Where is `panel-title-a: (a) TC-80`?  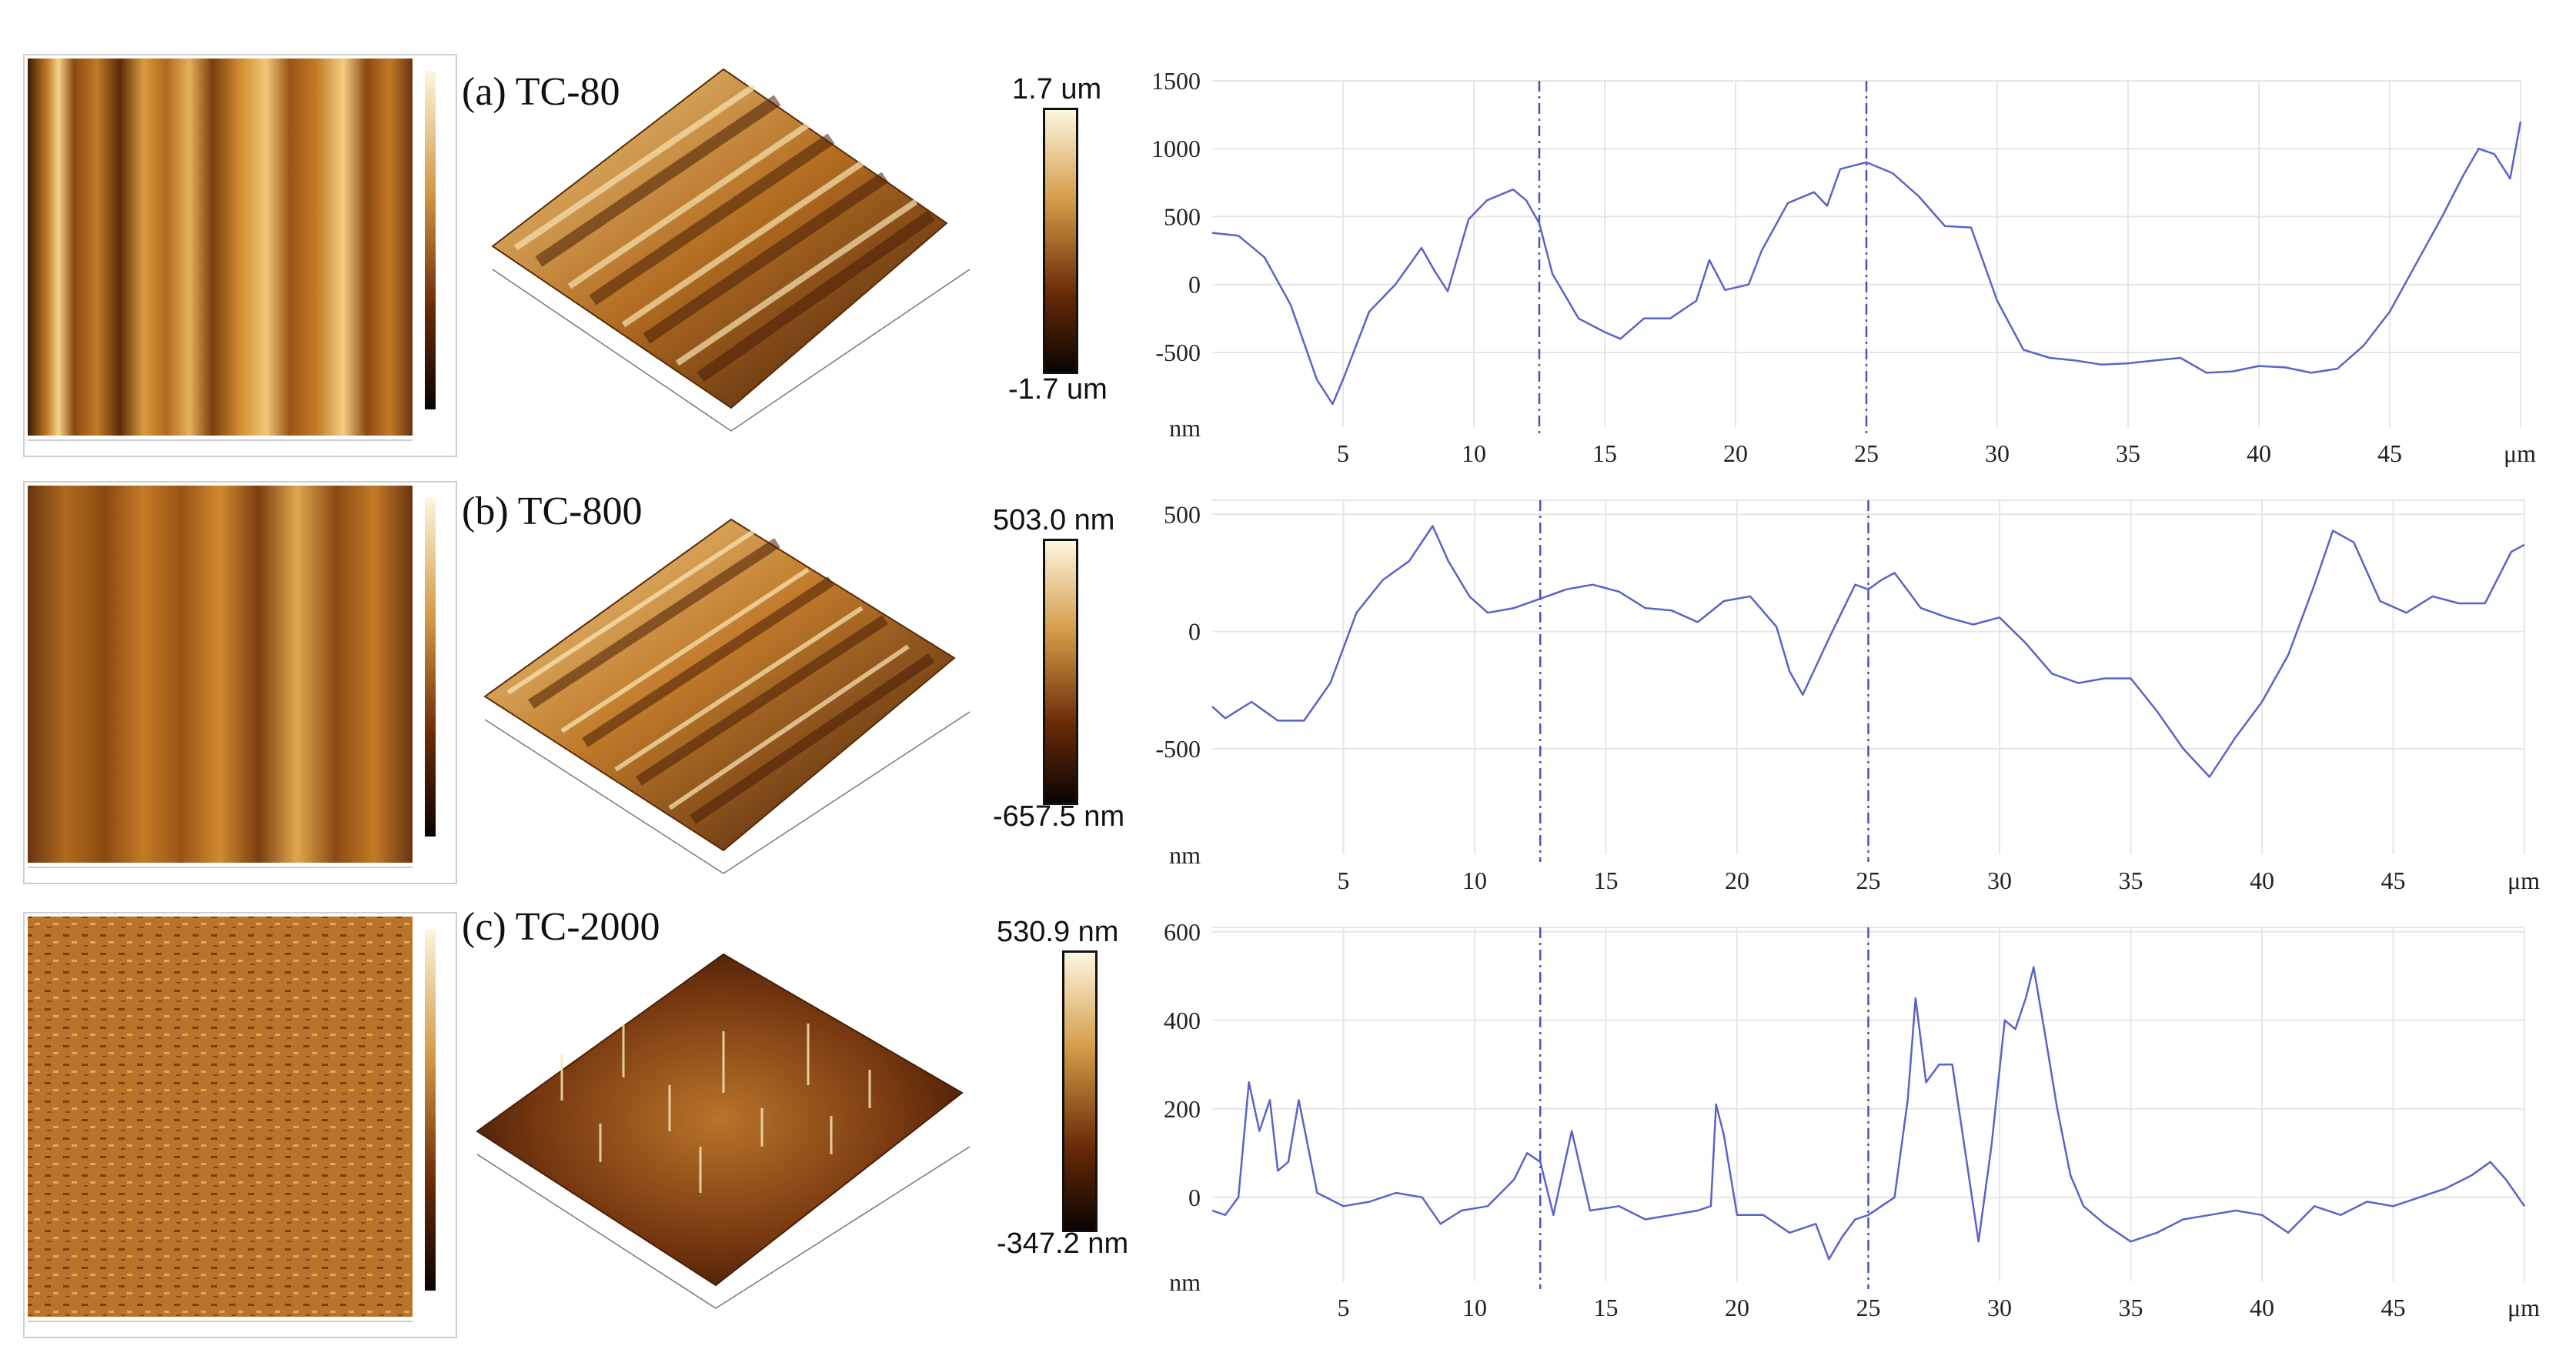 panel-title-a: (a) TC-80 is located at coordinates (541, 92).